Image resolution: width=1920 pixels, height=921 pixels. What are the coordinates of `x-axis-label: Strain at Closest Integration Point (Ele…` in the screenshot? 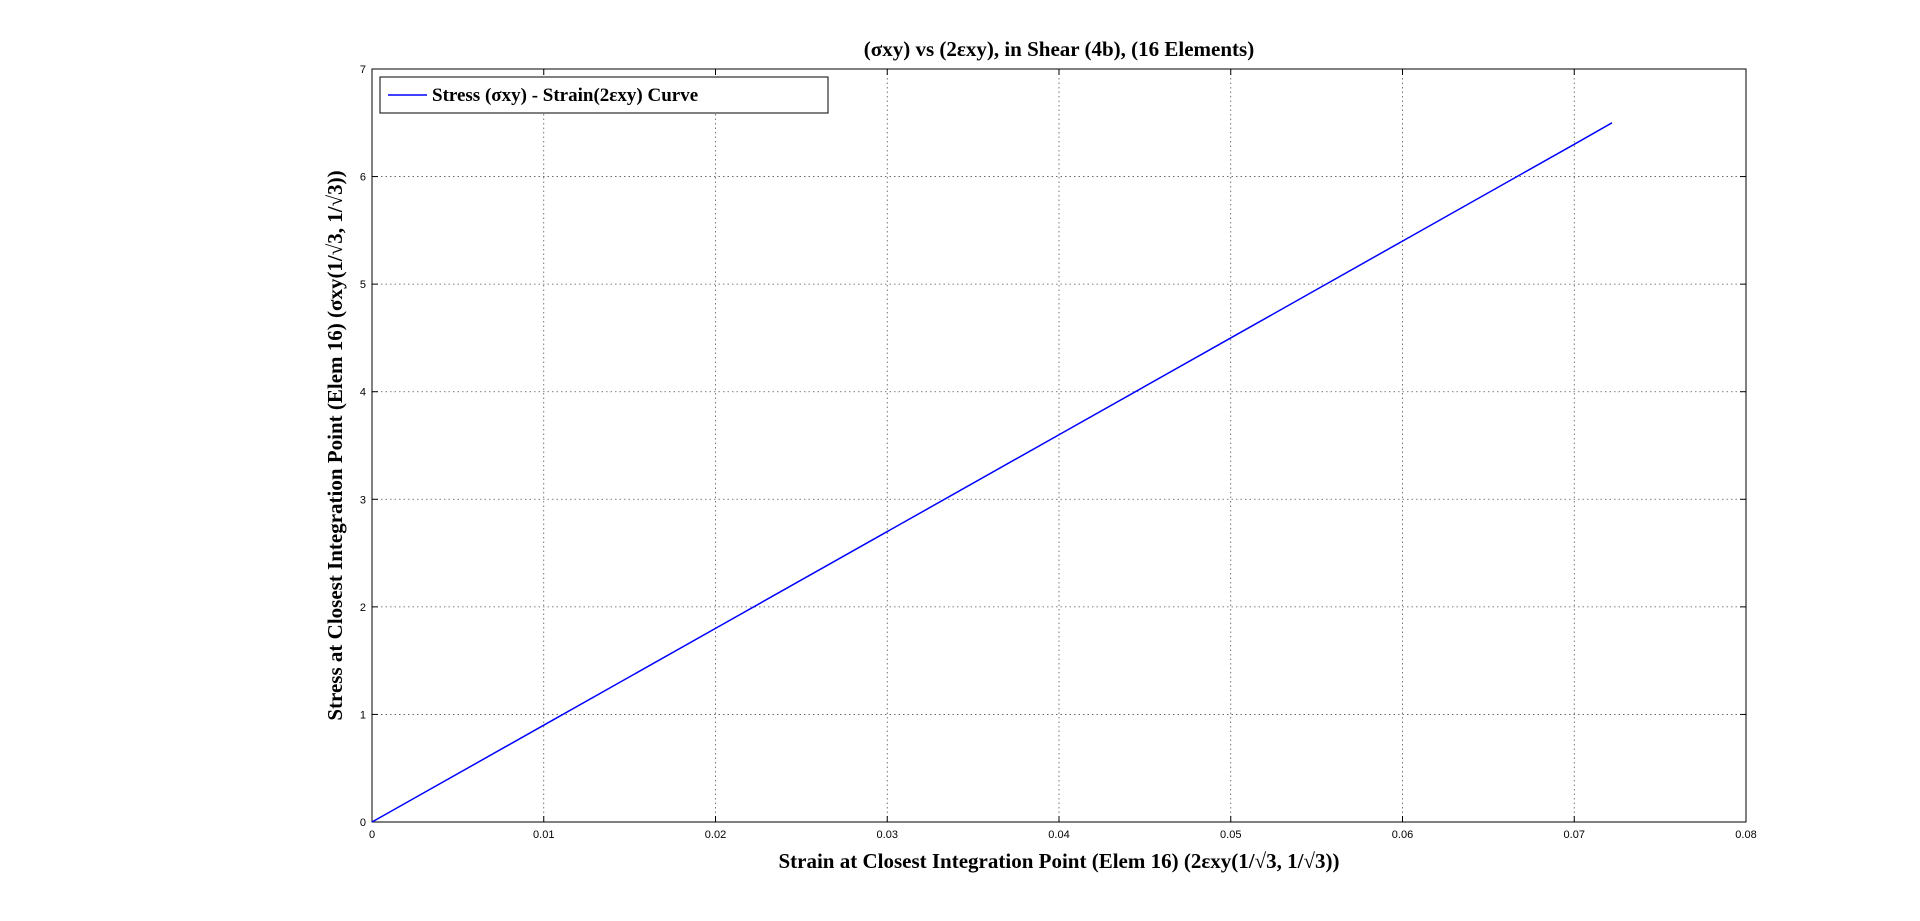 It's located at (1058, 861).